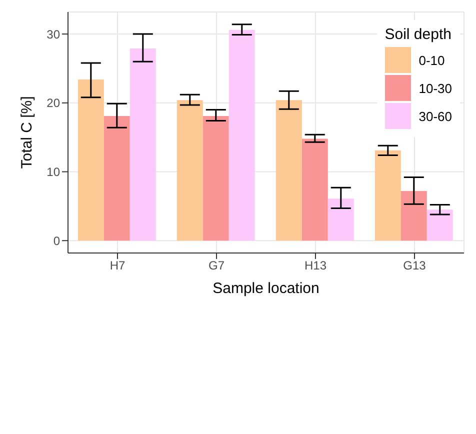 This screenshot has width=476, height=434. Describe the element at coordinates (53, 34) in the screenshot. I see `y-tick-label: 30` at that location.